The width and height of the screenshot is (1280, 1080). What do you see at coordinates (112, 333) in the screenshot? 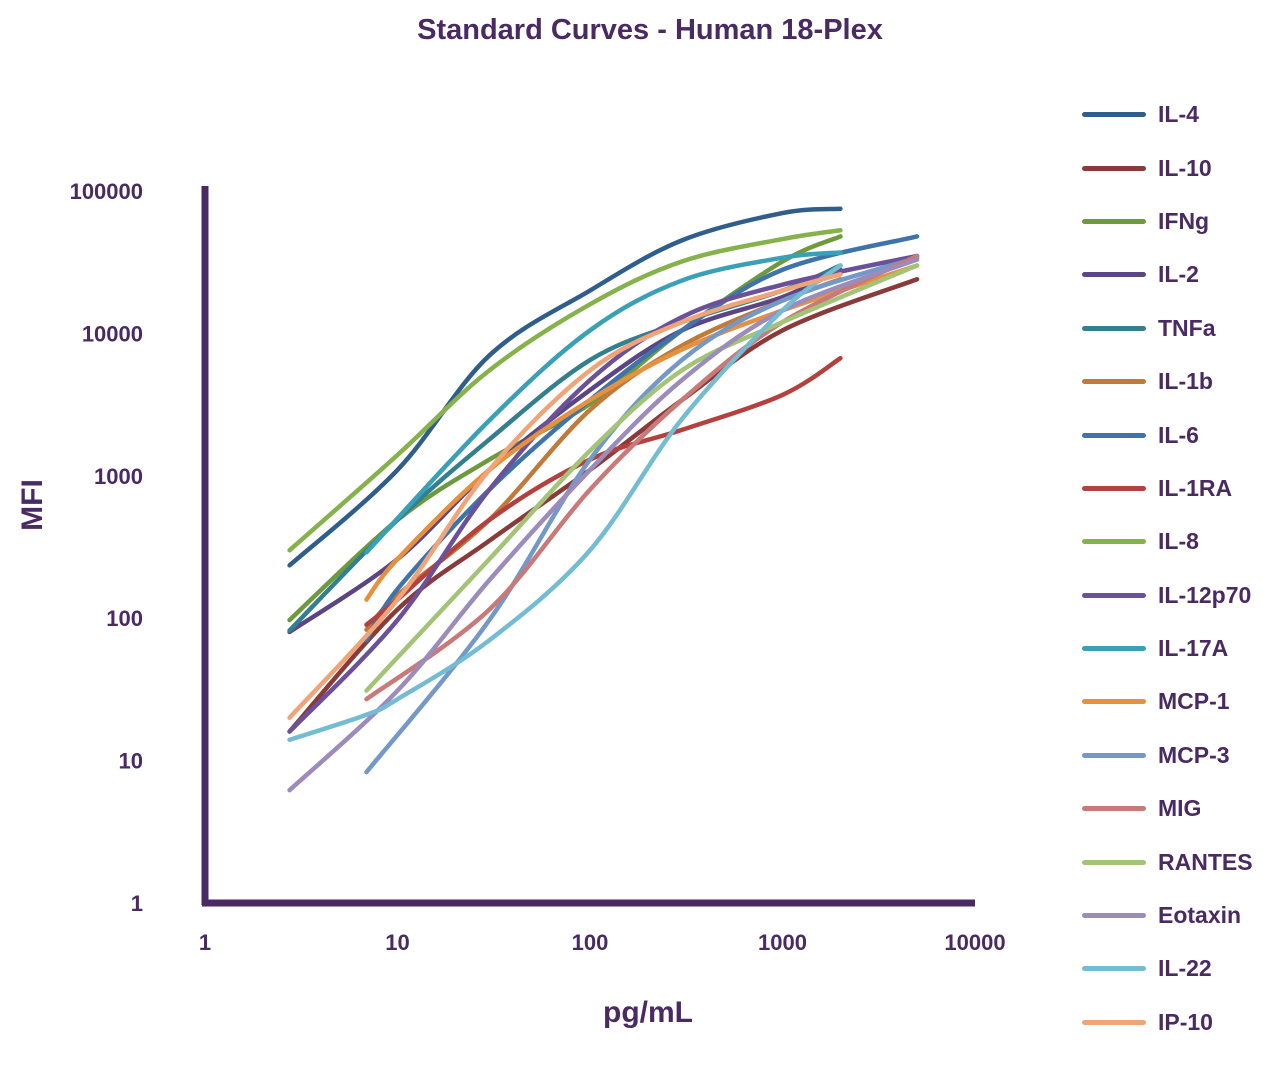
I see `y-tick-label: 10000` at bounding box center [112, 333].